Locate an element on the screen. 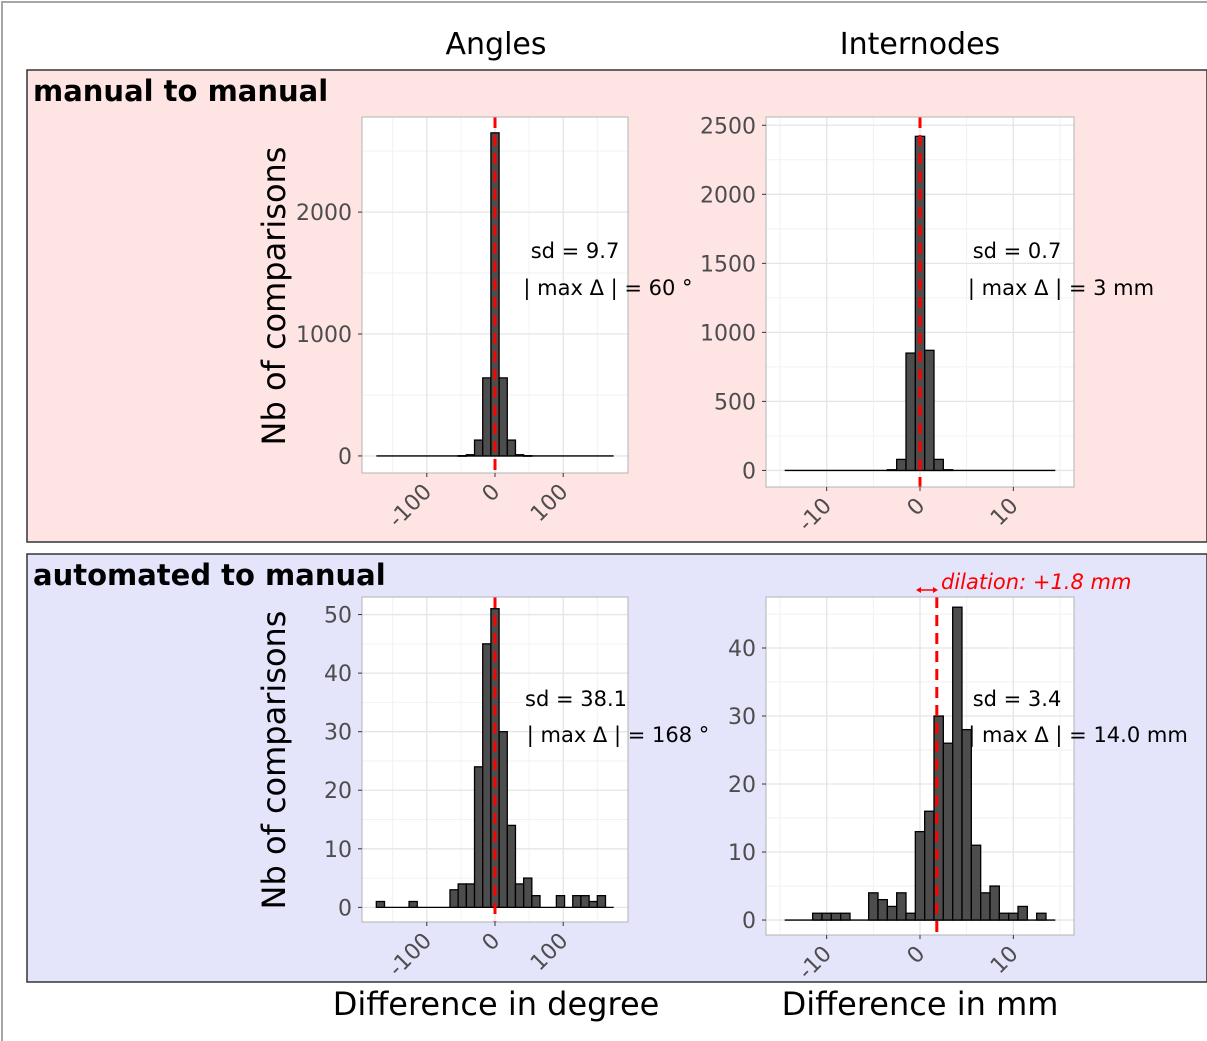 The height and width of the screenshot is (1041, 1207). column-title-internodes: Internodes is located at coordinates (920, 44).